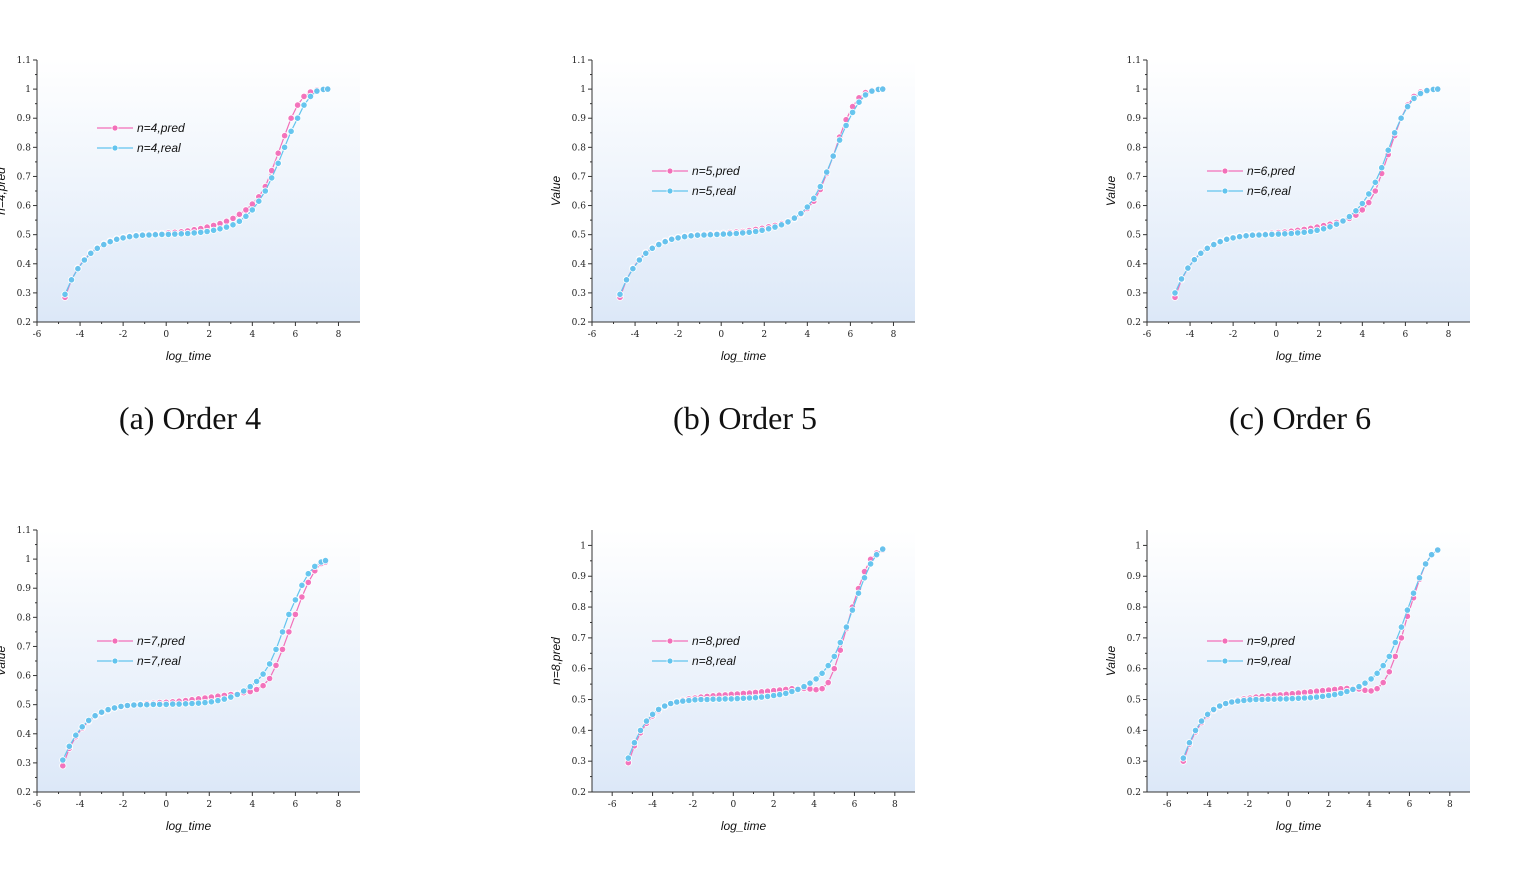 The height and width of the screenshot is (880, 1540). Describe the element at coordinates (1271, 171) in the screenshot. I see `legend-entry: n=6,pred` at that location.